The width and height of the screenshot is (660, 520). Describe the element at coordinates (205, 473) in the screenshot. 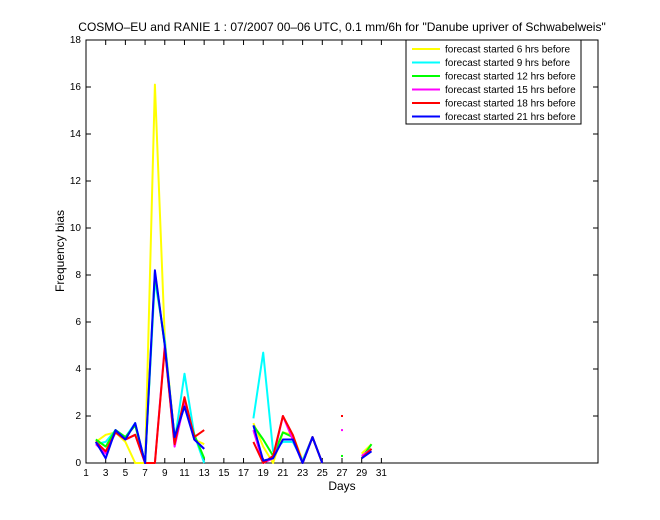

I see `x-tick-label: 13` at that location.